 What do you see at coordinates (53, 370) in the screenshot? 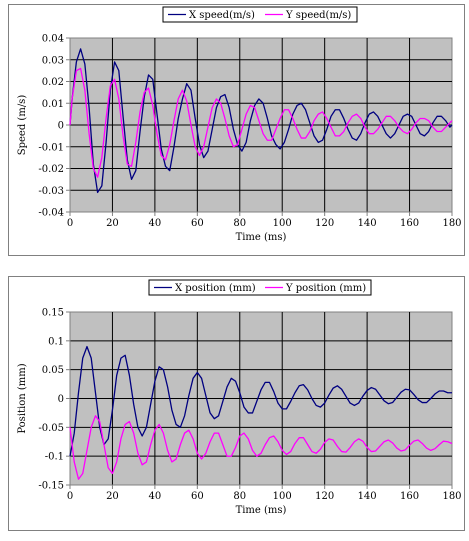
I see `y-tick-label: 0.05` at bounding box center [53, 370].